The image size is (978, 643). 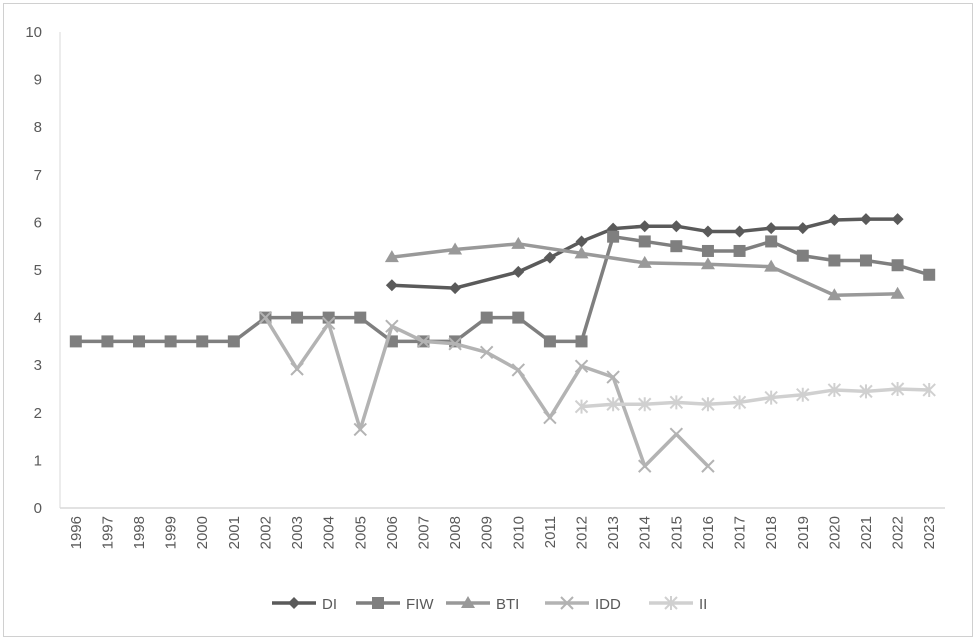 What do you see at coordinates (38, 508) in the screenshot?
I see `y-tick-label: 0` at bounding box center [38, 508].